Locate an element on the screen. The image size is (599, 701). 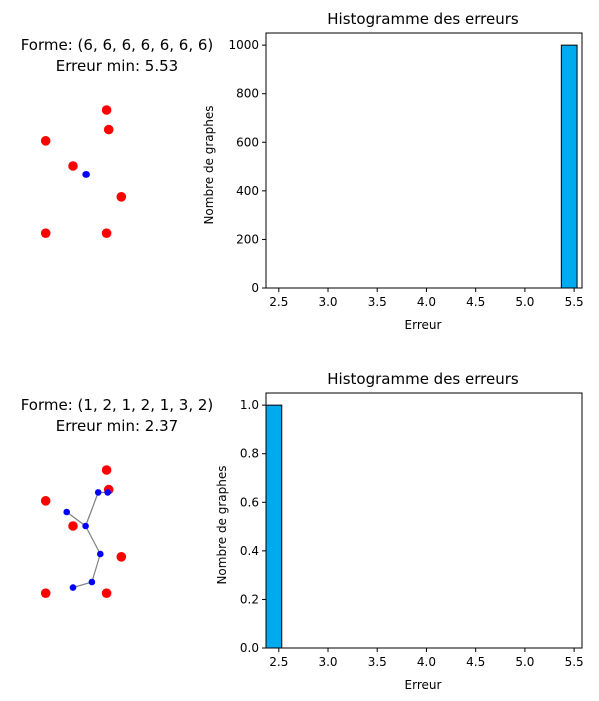
y-tick-label: 0.6 is located at coordinates (249, 502).